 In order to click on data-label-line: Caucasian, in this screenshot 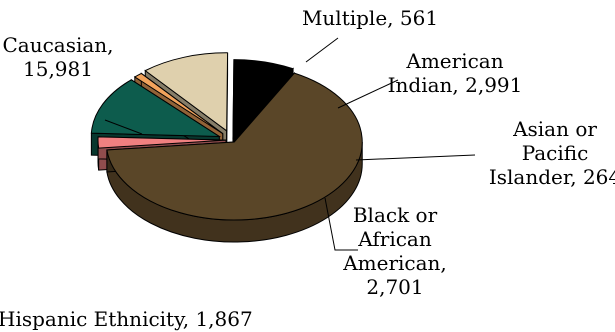, I will do `click(57, 45)`.